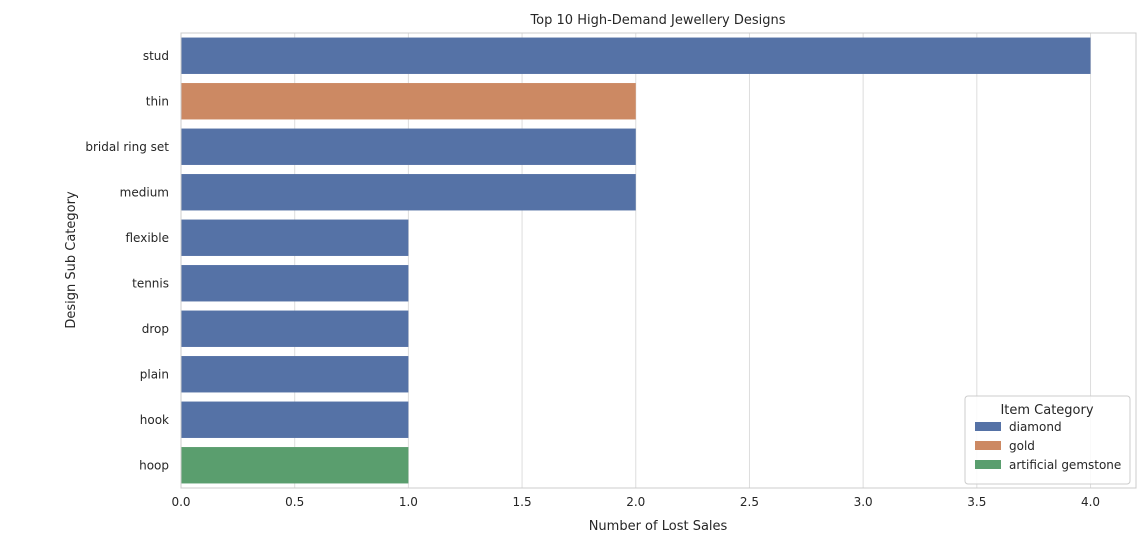 Image resolution: width=1148 pixels, height=548 pixels. I want to click on legend-label: gold, so click(1022, 446).